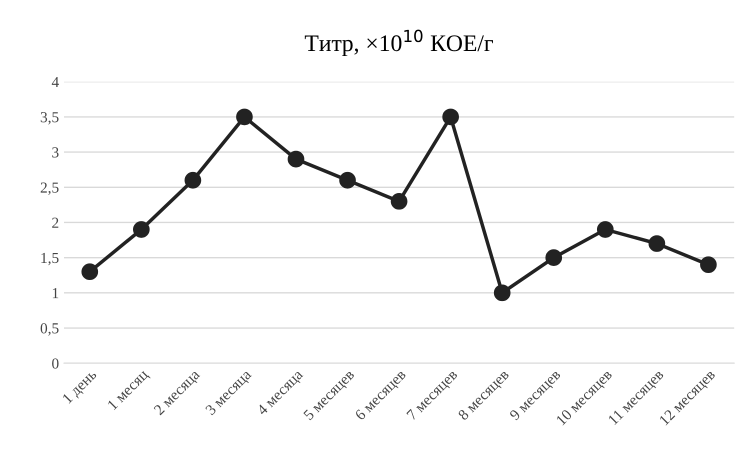 The width and height of the screenshot is (753, 454). I want to click on x-tick-label: 1 день, so click(81, 387).